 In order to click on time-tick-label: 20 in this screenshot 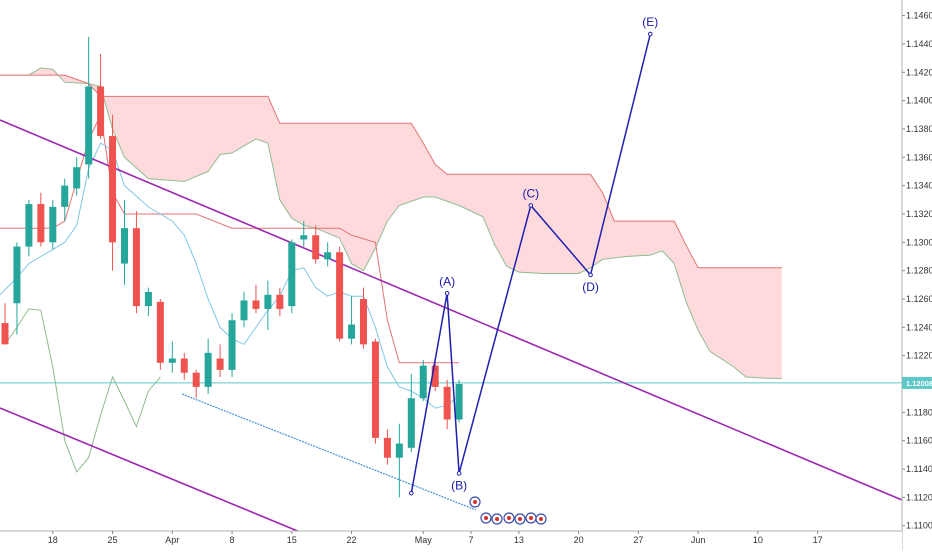, I will do `click(579, 540)`.